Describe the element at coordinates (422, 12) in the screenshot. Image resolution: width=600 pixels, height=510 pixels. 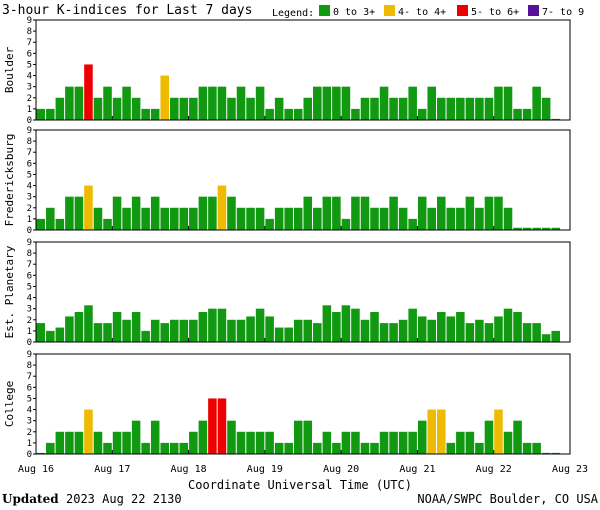
I see `legend-item-label: 4- to 4+` at that location.